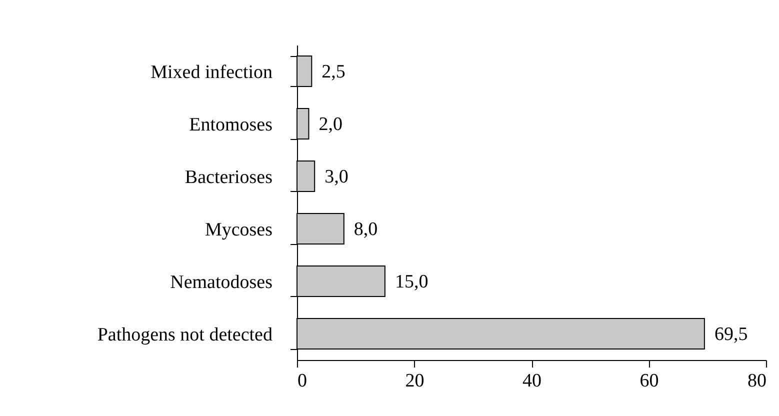 This screenshot has height=416, width=779. I want to click on y-tick-label: Mycoses, so click(238, 229).